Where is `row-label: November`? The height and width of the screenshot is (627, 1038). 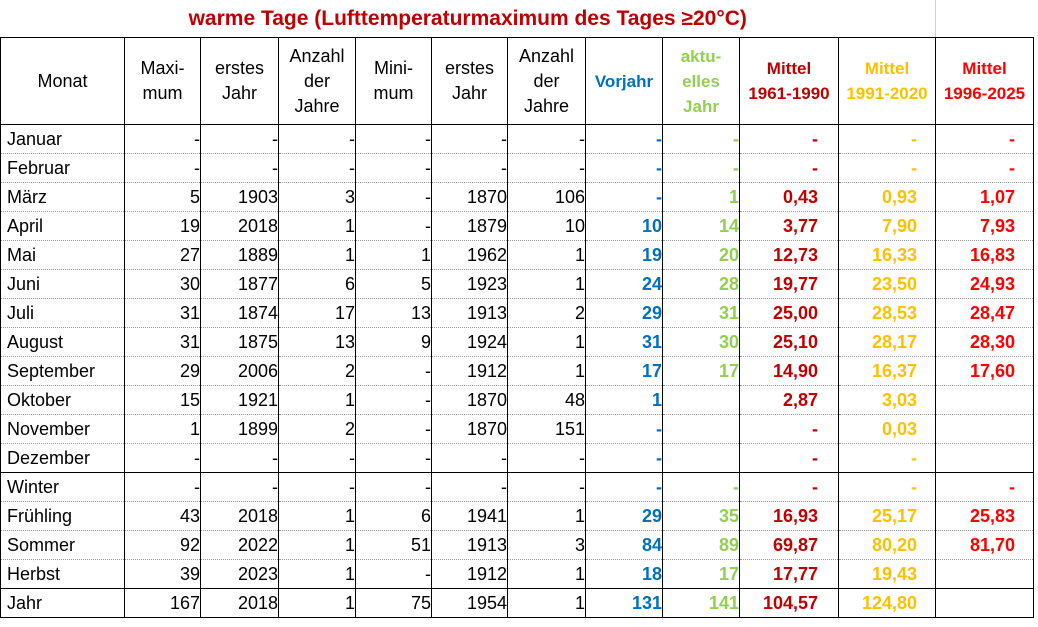
row-label: November is located at coordinates (62, 429).